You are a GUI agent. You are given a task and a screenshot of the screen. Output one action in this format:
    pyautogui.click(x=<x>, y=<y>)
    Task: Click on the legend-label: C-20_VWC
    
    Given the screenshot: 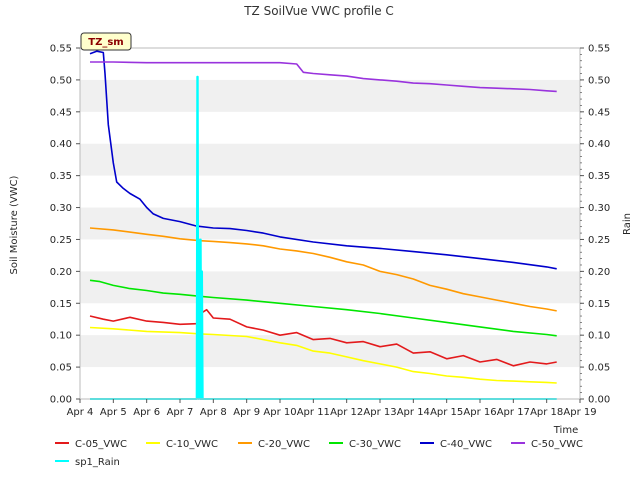 What is the action you would take?
    pyautogui.click(x=284, y=444)
    